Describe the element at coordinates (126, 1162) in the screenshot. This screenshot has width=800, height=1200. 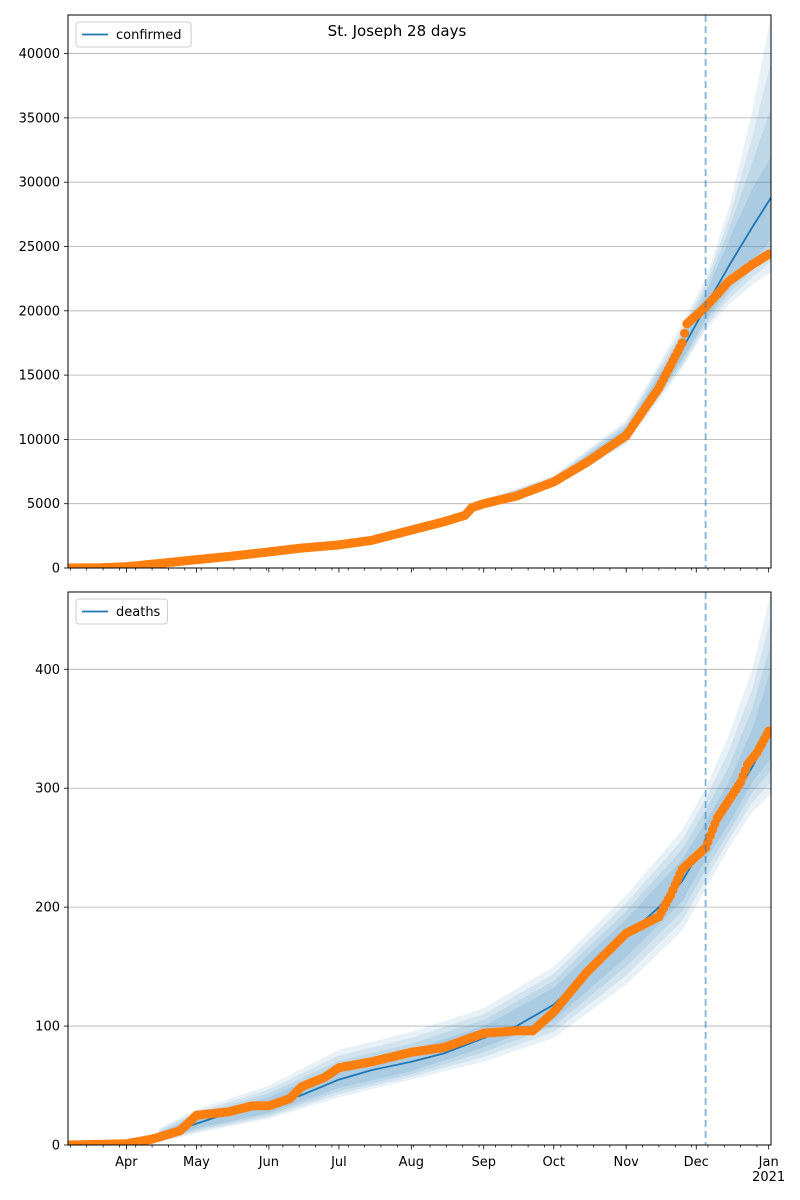
I see `x-tick-label: Apr` at that location.